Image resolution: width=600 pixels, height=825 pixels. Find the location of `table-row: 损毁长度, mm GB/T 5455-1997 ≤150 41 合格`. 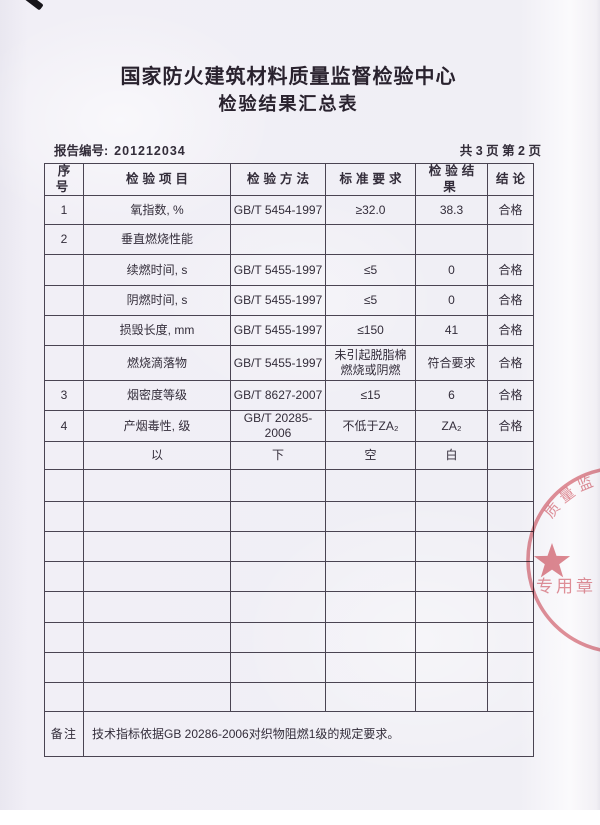

table-row: 损毁长度, mm GB/T 5455-1997 ≤150 41 合格 is located at coordinates (289, 331).